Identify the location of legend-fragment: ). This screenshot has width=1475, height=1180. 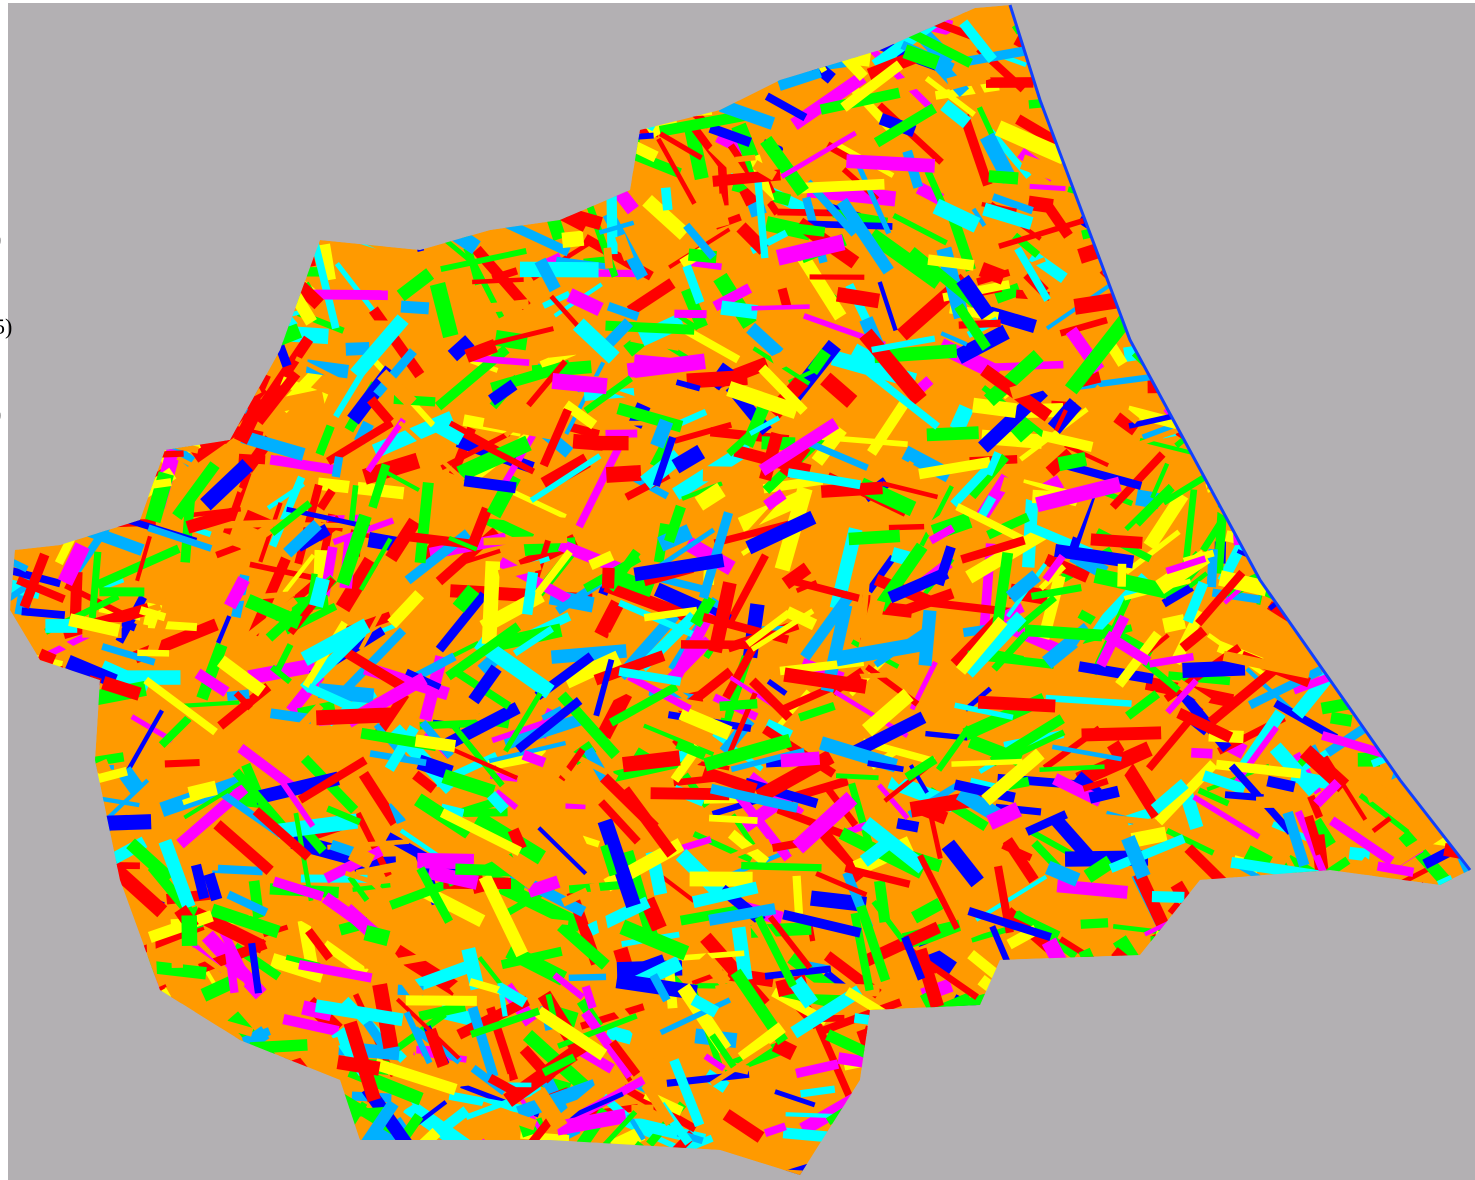
(0, 238).